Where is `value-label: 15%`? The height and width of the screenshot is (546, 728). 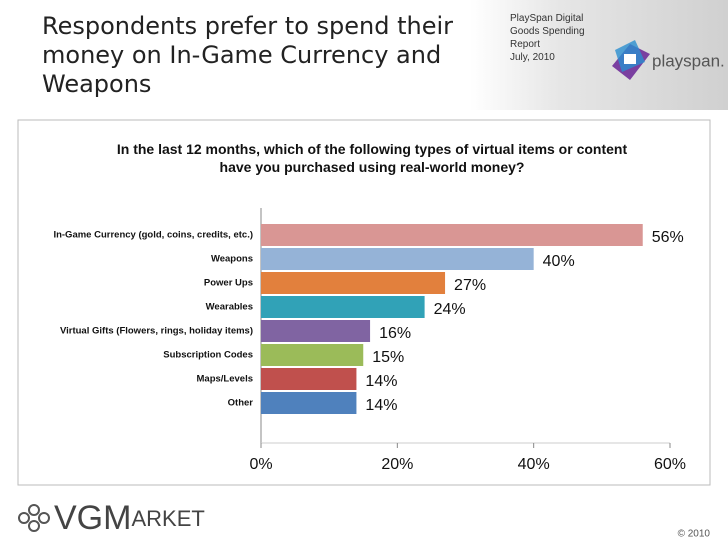 value-label: 15% is located at coordinates (388, 357).